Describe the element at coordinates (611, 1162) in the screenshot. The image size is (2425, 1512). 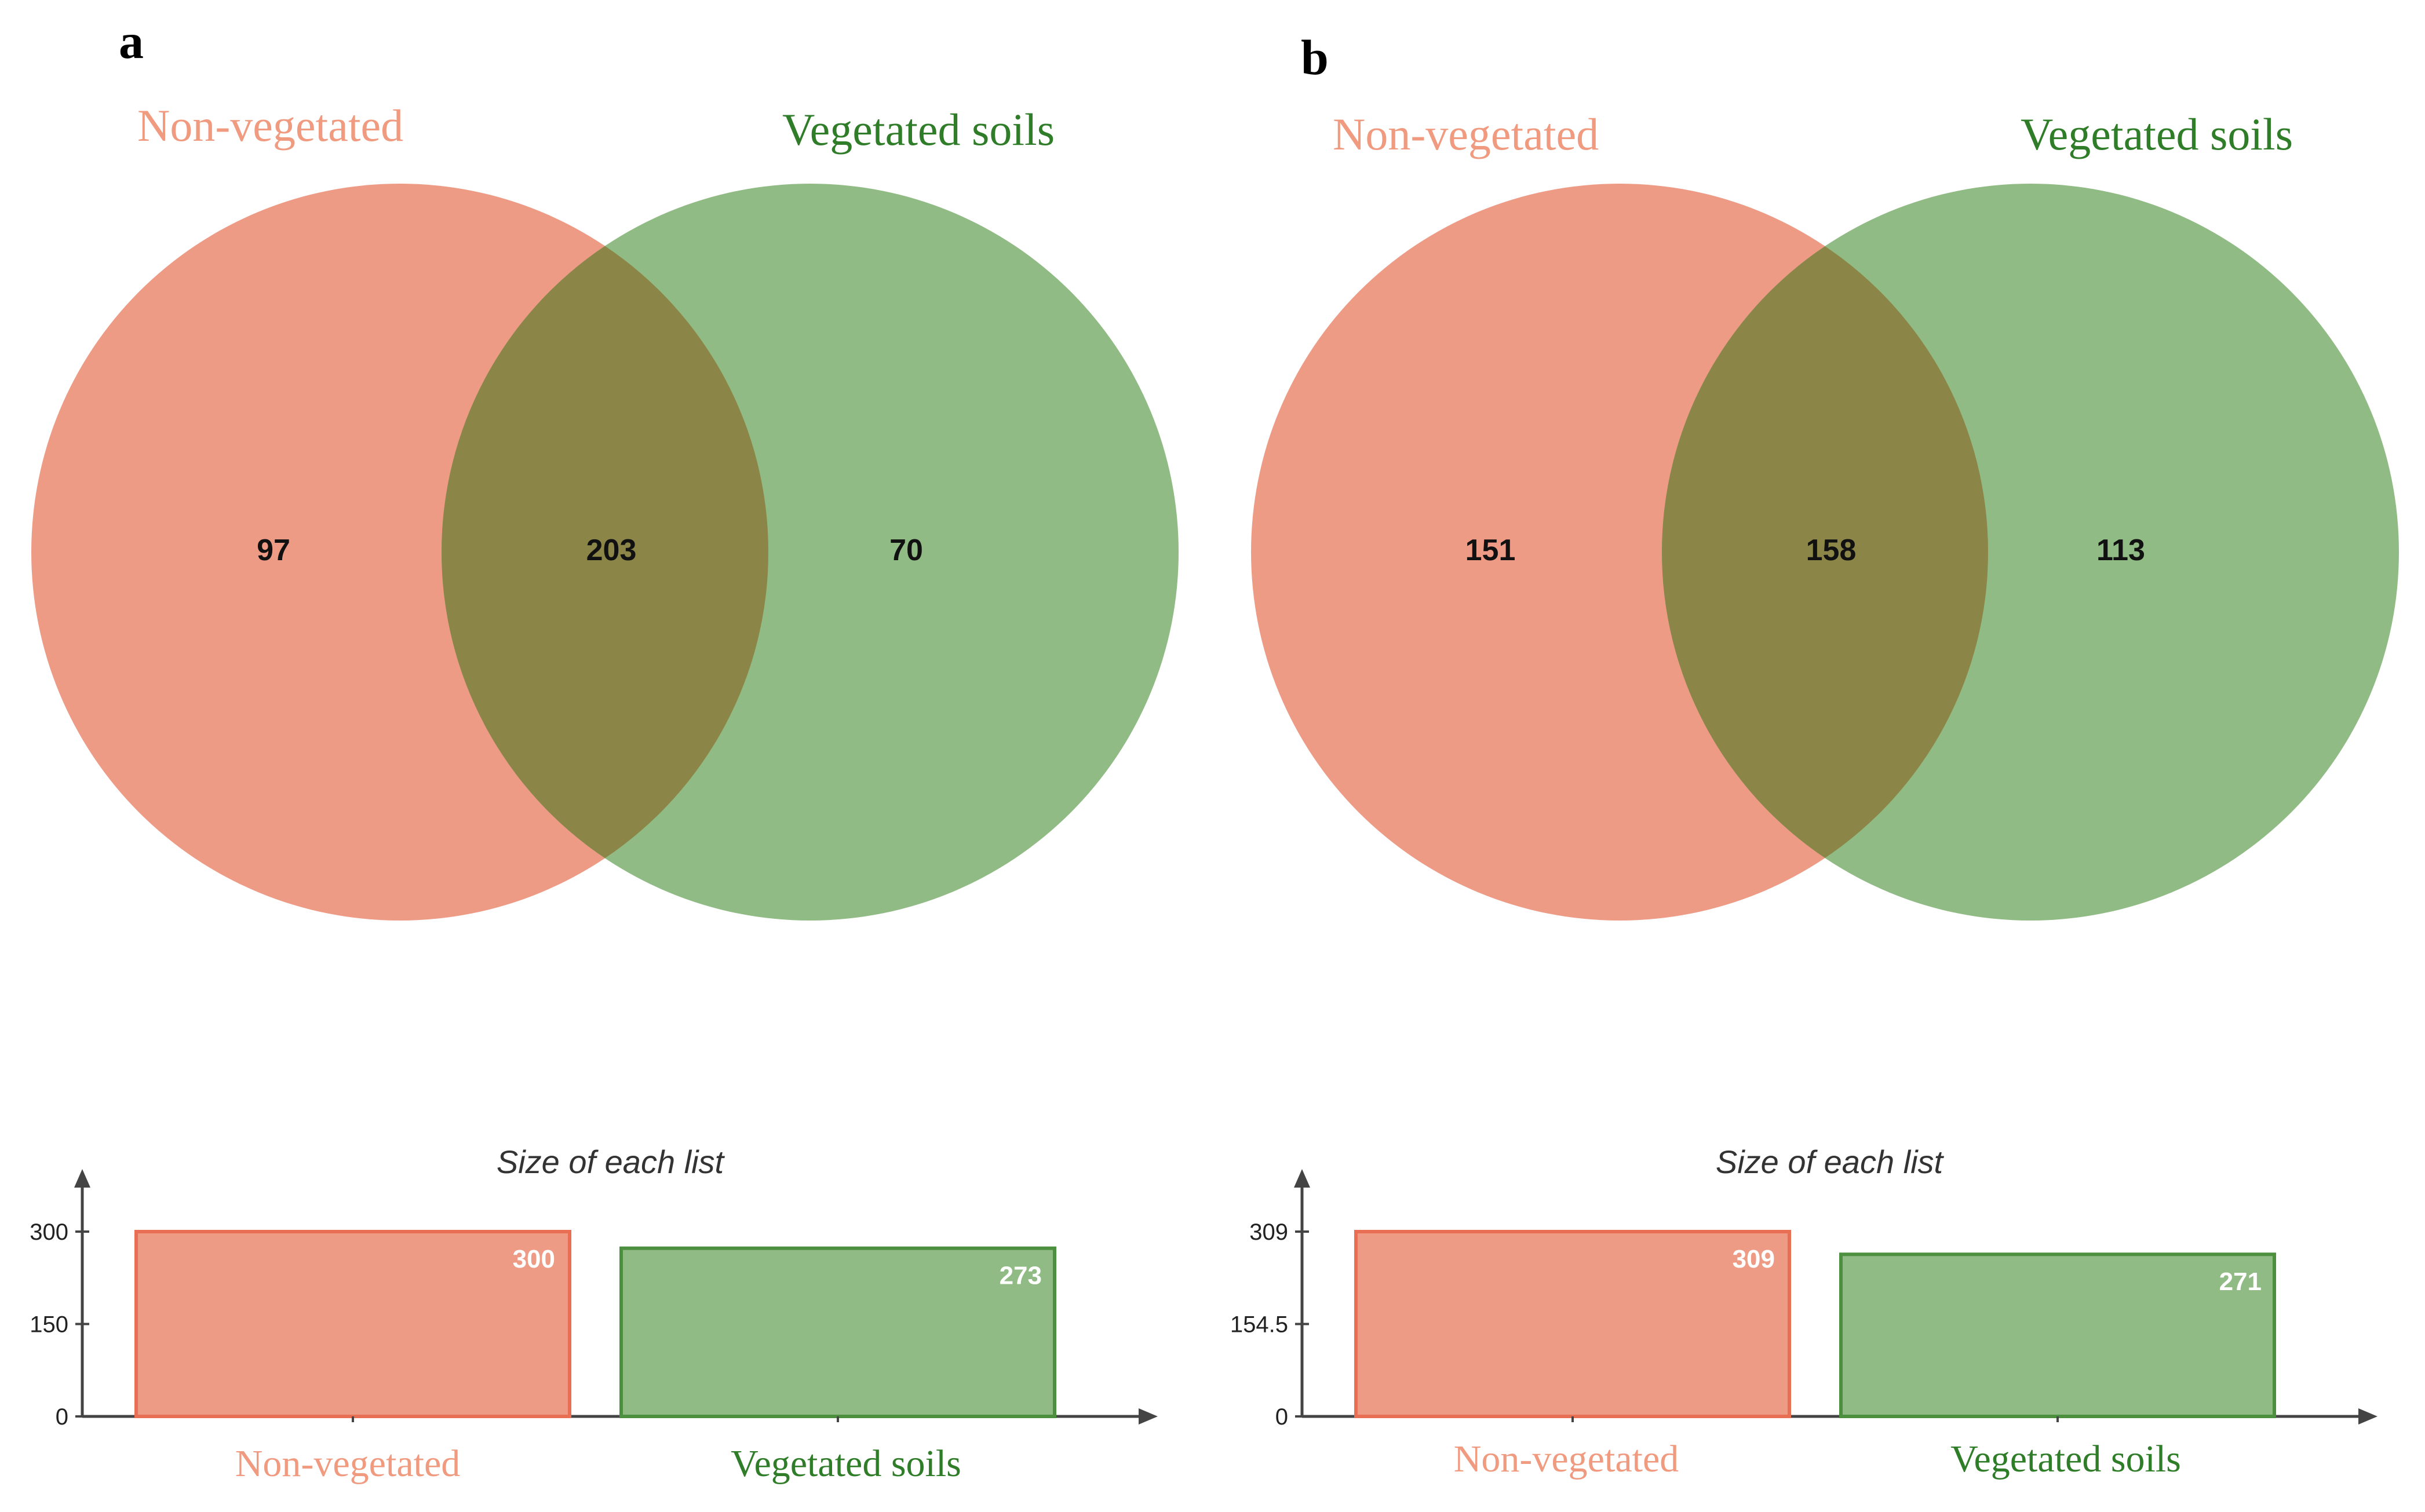
I see `bar-a-title: Size of each list` at that location.